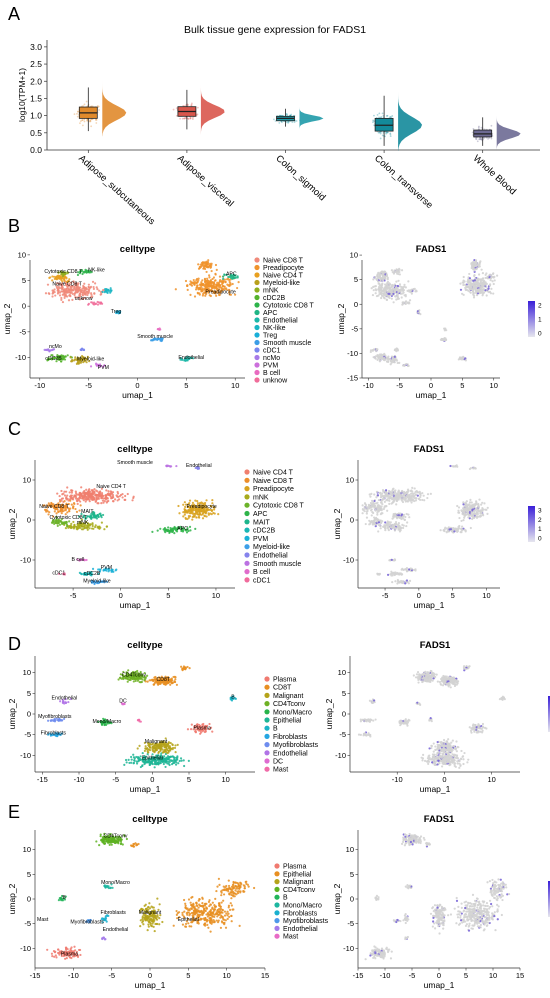  I want to click on x-tick-label: -5, so click(115, 779).